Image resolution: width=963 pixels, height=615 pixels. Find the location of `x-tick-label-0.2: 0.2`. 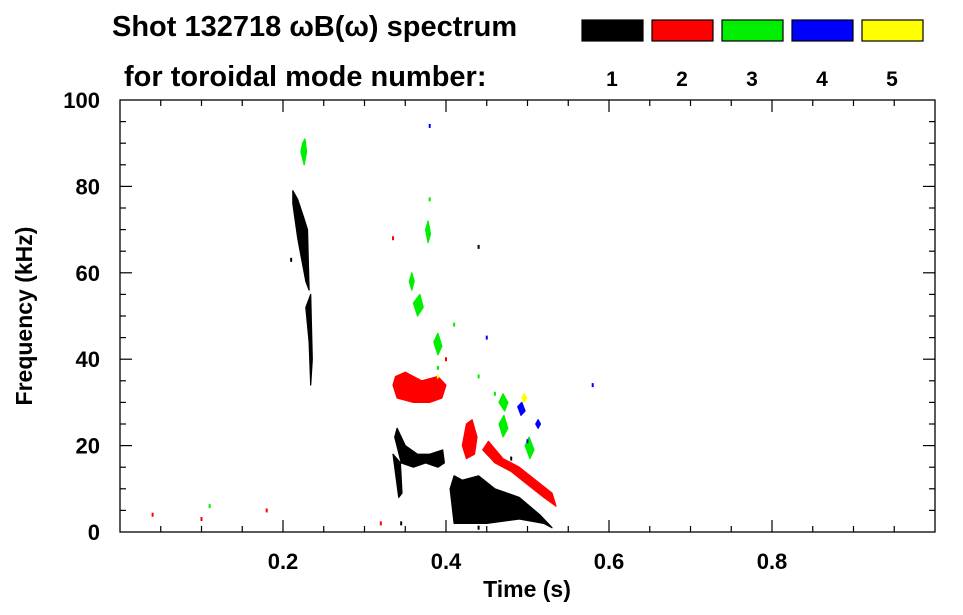

x-tick-label-0.2: 0.2 is located at coordinates (283, 561).